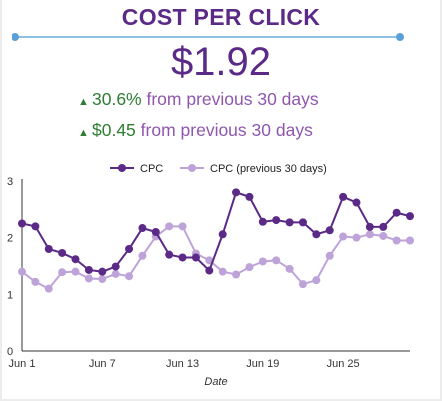 The image size is (442, 401). Describe the element at coordinates (102, 364) in the screenshot. I see `x-tick-label: Jun 7` at that location.